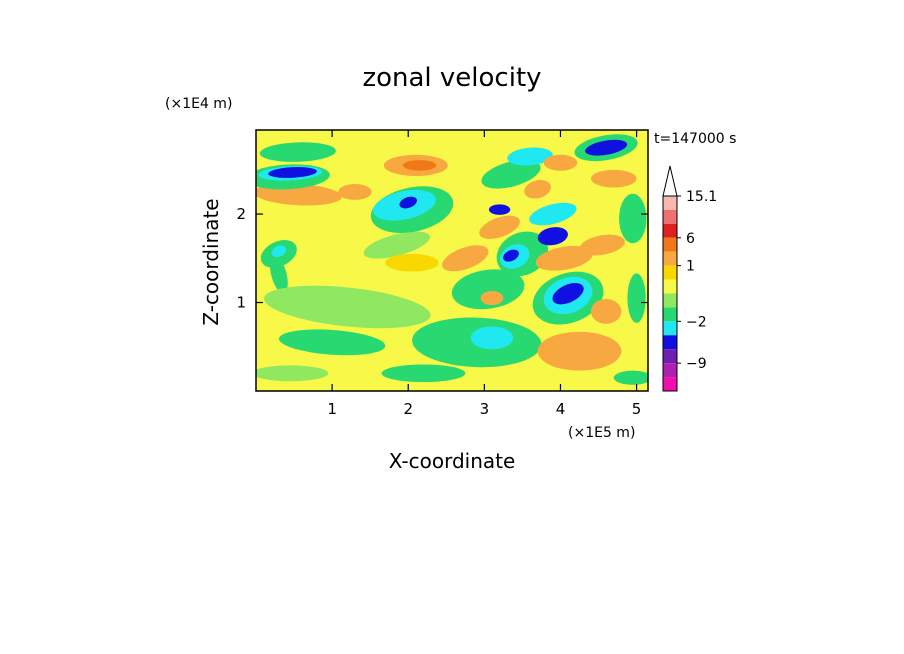 This screenshot has height=654, width=904. I want to click on x-tick-label: 1, so click(332, 409).